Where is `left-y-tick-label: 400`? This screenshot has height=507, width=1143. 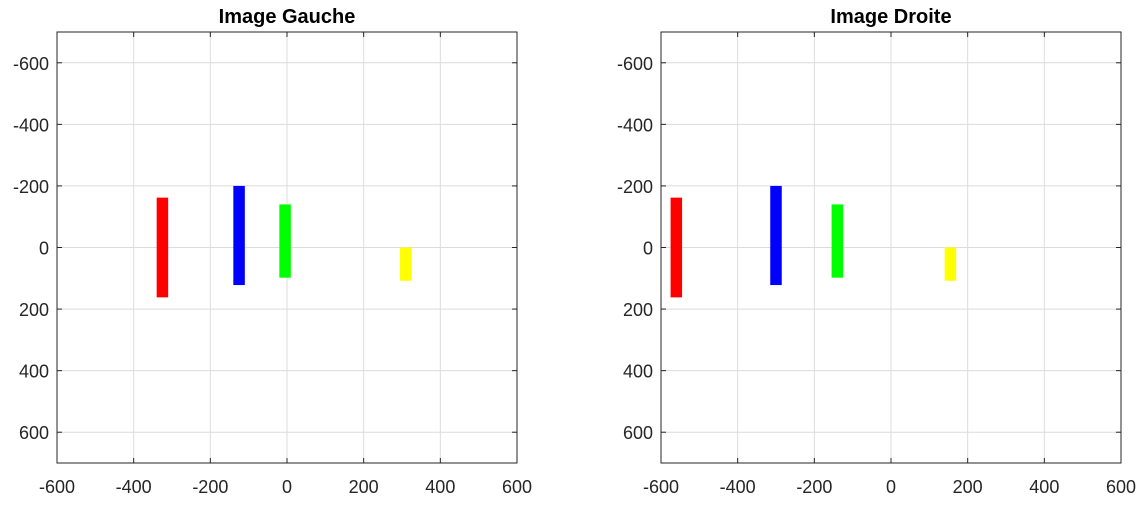
left-y-tick-label: 400 is located at coordinates (34, 372).